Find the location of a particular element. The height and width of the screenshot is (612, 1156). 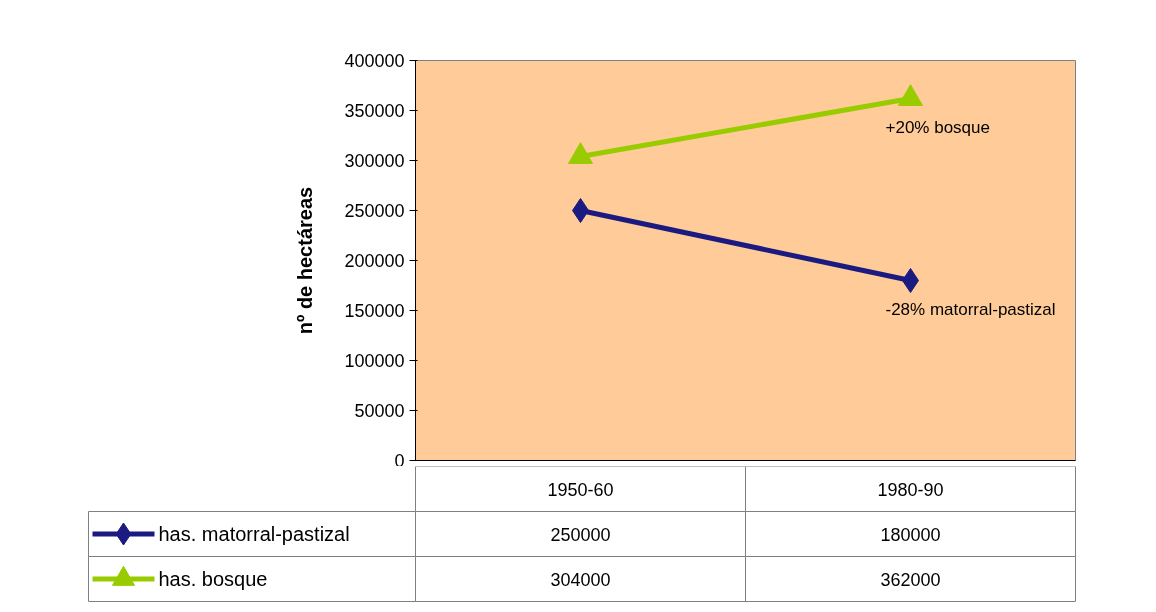

y-axis-title: nº de hectáreas is located at coordinates (305, 260).